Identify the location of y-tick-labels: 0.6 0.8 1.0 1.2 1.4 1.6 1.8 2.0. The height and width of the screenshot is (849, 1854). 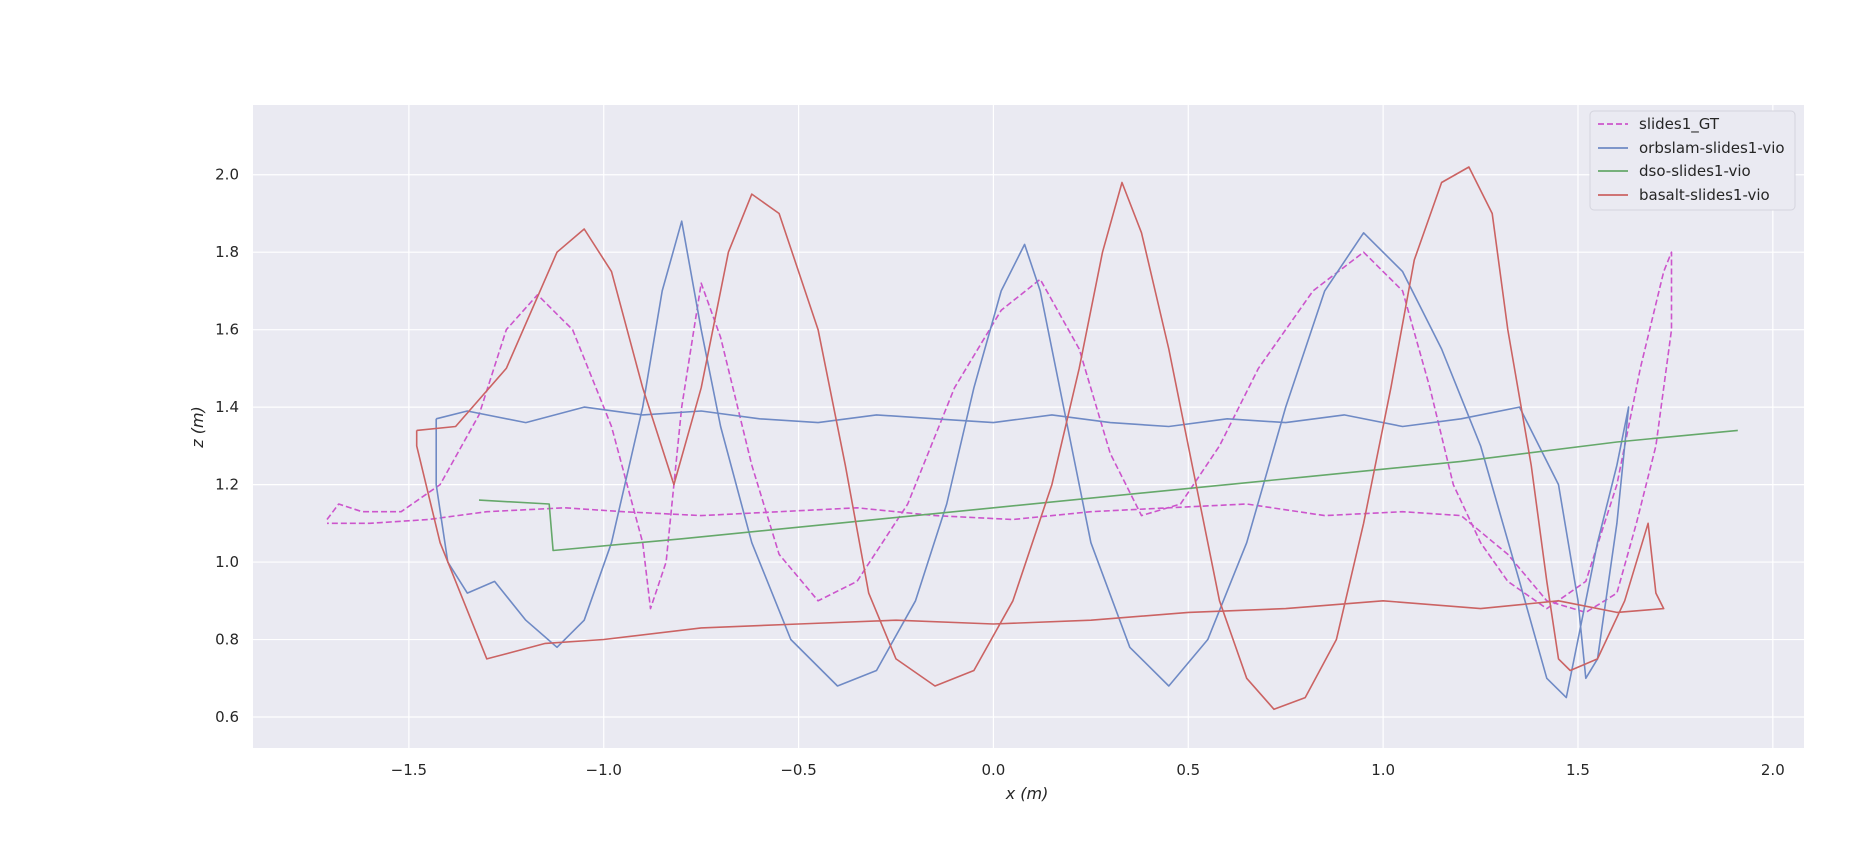
(227, 446).